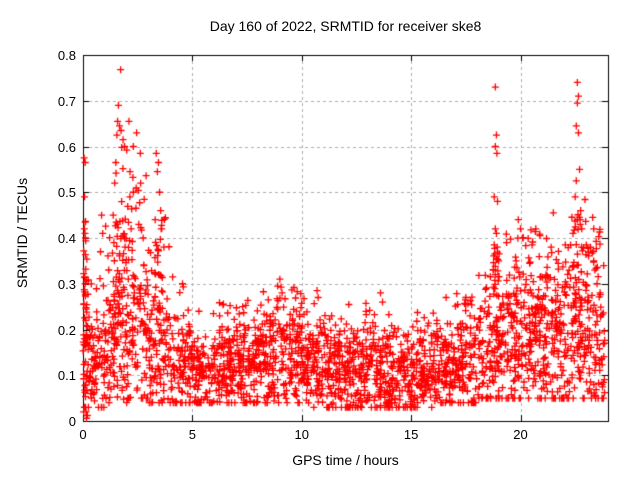  I want to click on y-tick-label: 0.6, so click(66, 147).